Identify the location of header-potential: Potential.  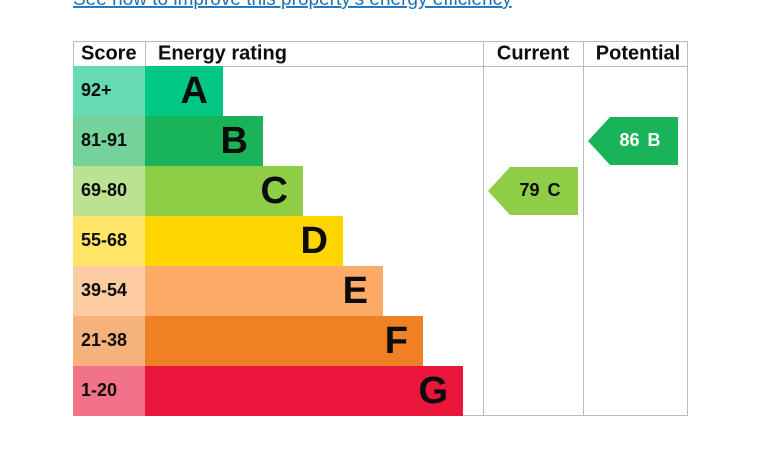
(638, 53).